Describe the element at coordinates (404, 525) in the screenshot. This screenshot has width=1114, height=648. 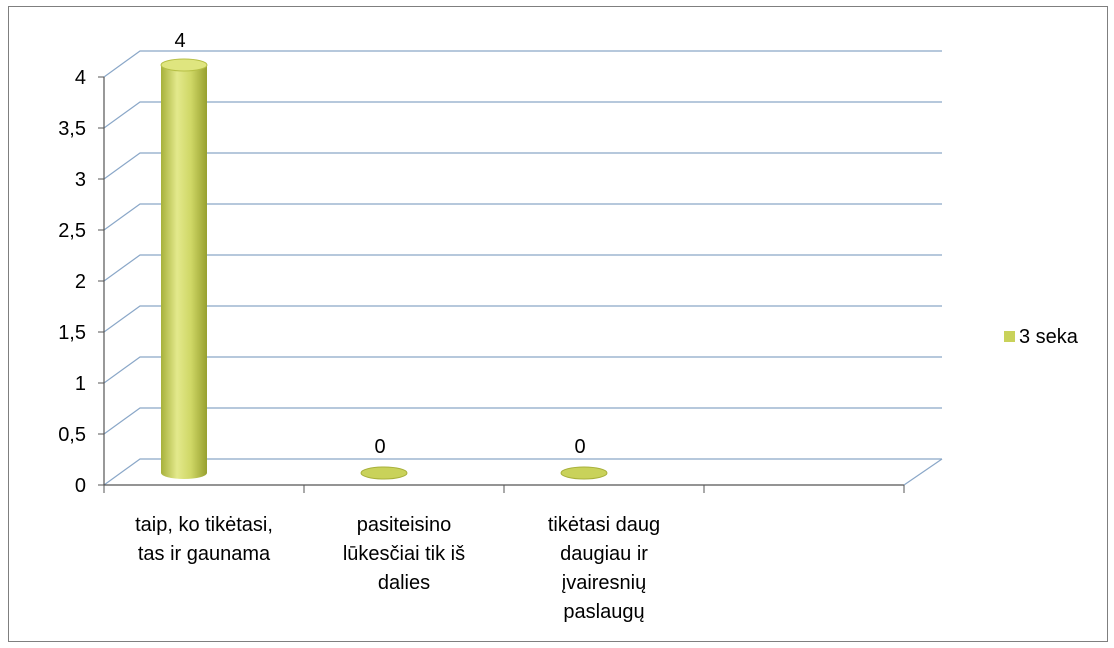
I see `x-category-label: pasiteisino` at that location.